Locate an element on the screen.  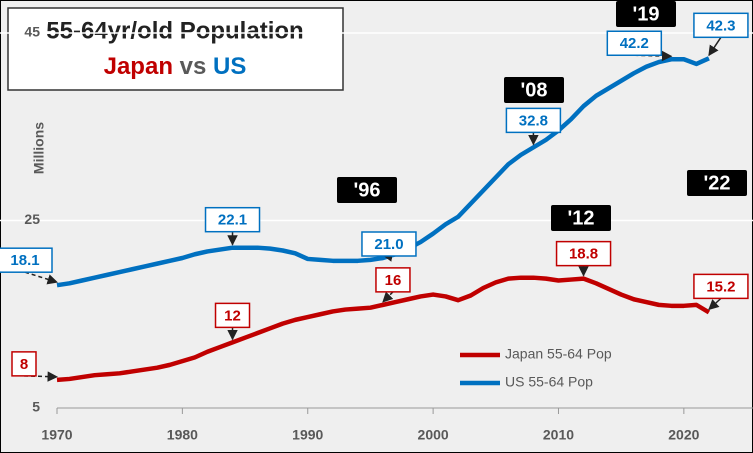
year-label: '08 is located at coordinates (533, 90).